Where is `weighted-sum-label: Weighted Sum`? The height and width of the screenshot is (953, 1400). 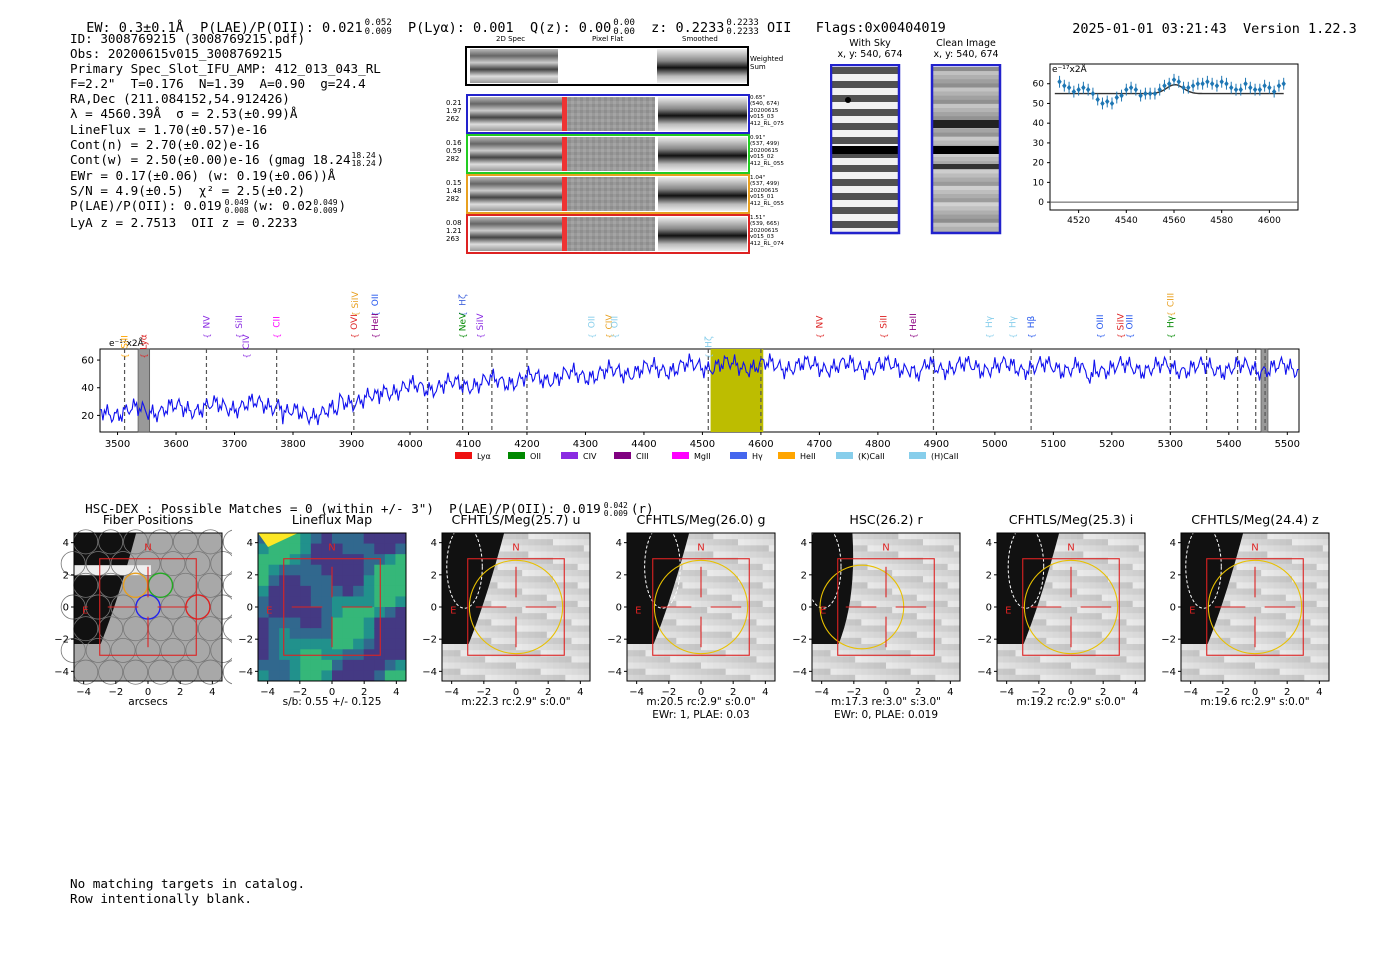
weighted-sum-label: Weighted Sum is located at coordinates (767, 63).